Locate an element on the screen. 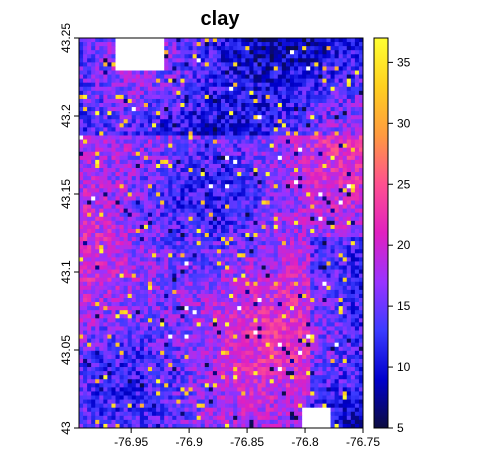  legend-tick-label: 35 is located at coordinates (404, 62).